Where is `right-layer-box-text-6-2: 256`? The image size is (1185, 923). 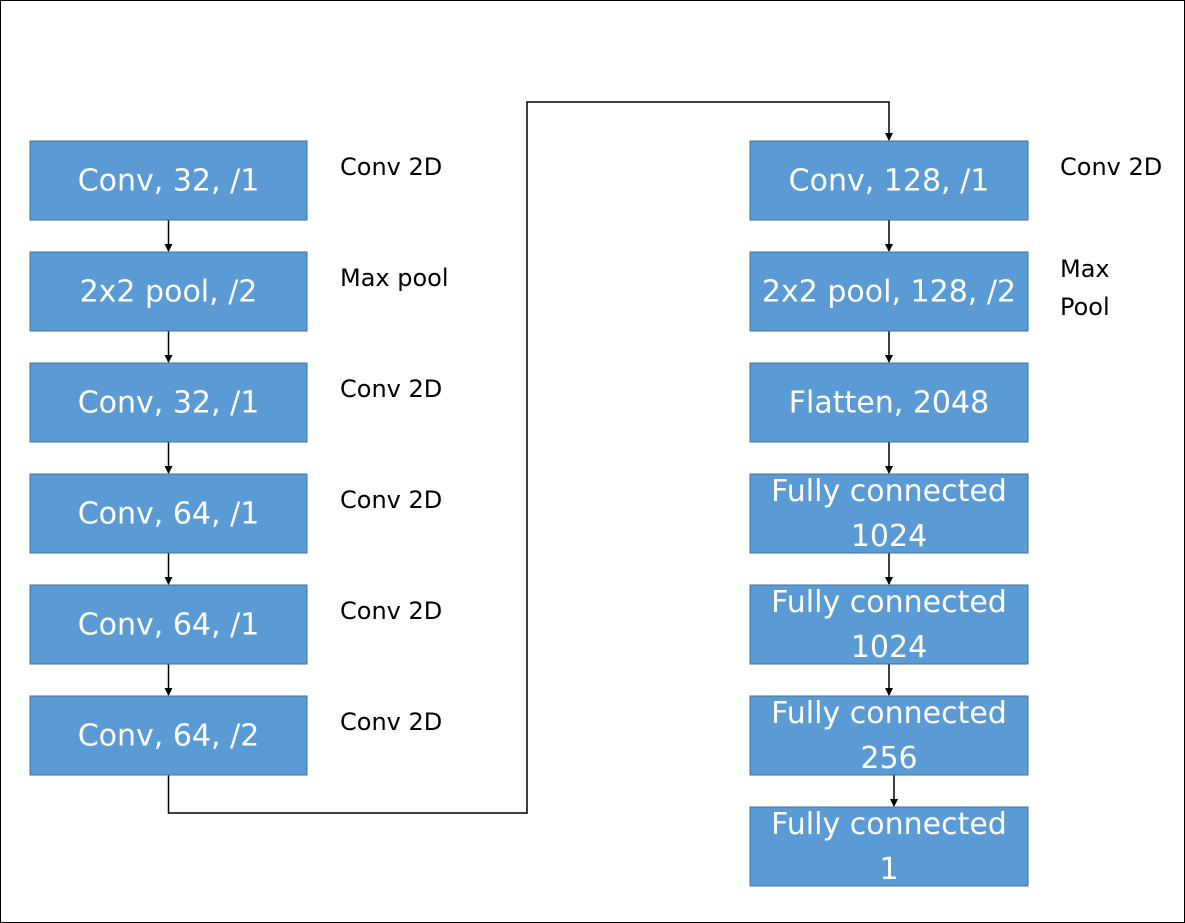
right-layer-box-text-6-2: 256 is located at coordinates (888, 758).